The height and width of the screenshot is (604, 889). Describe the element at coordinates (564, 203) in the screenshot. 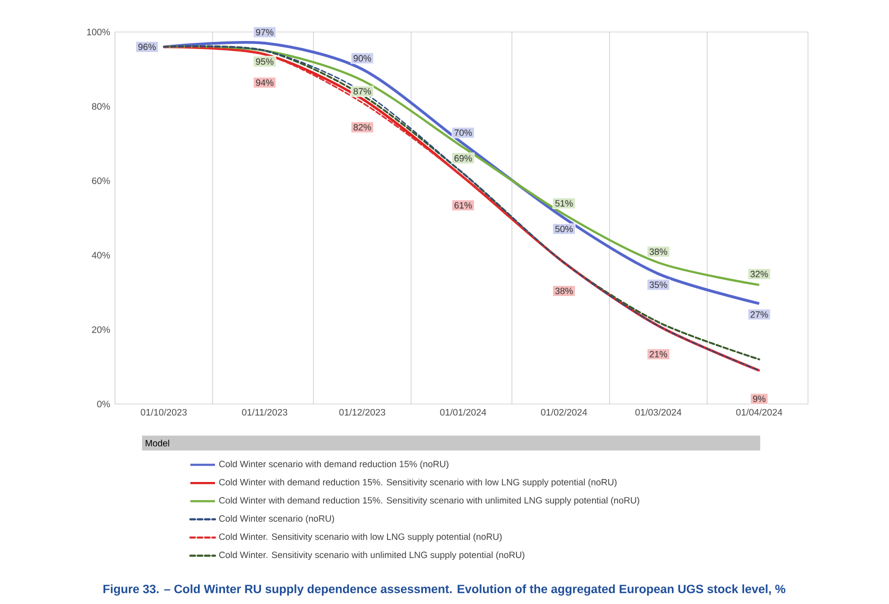

I see `data-label: 51%` at that location.